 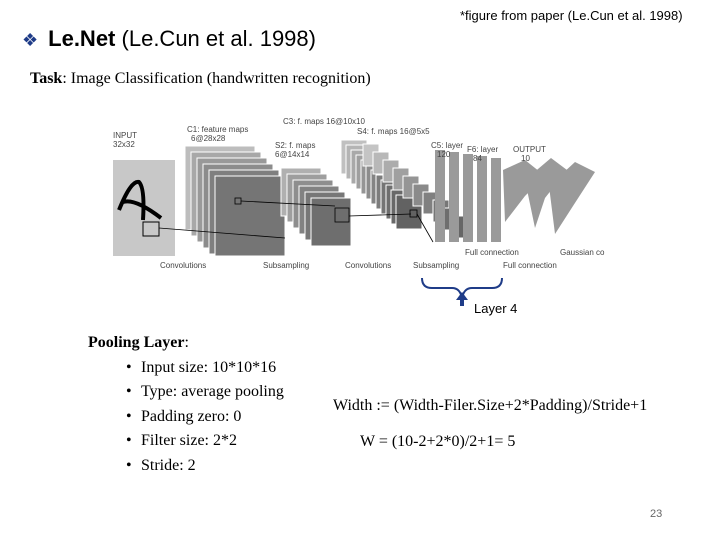 What do you see at coordinates (295, 145) in the screenshot?
I see `s2-label: S2: f. maps` at bounding box center [295, 145].